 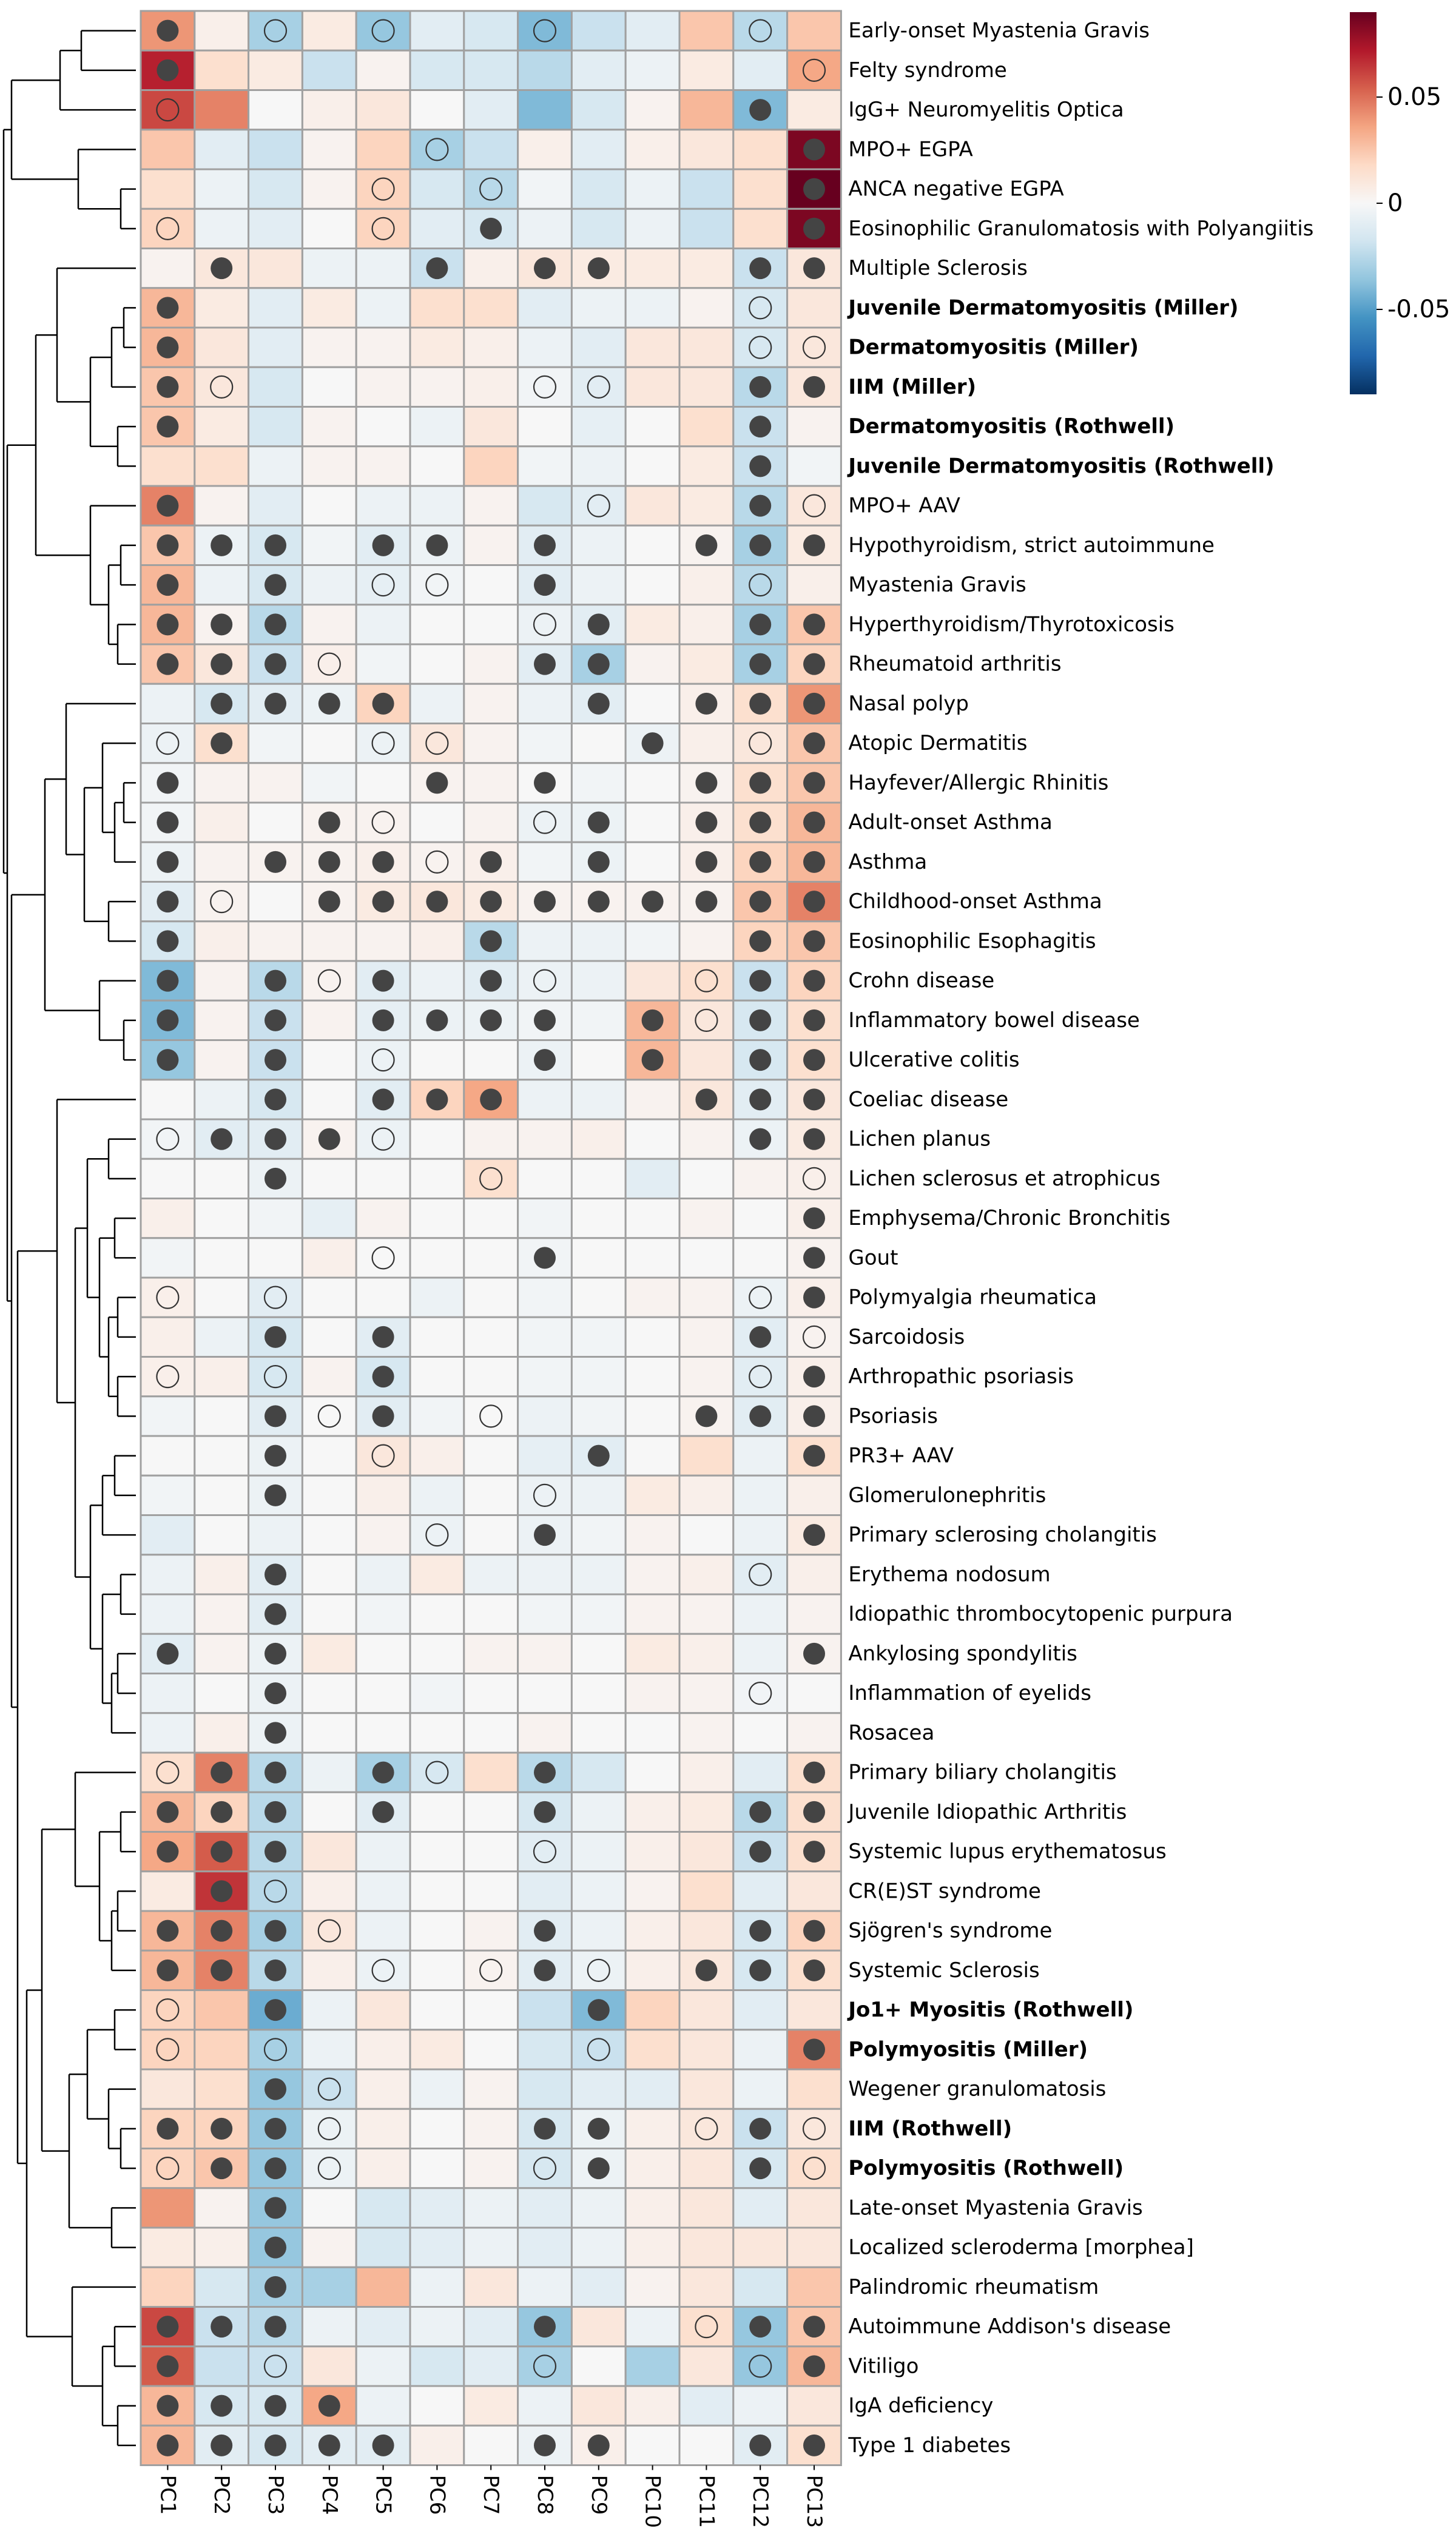 I want to click on colorbar-tick-label: 0.05, so click(x=1414, y=97).